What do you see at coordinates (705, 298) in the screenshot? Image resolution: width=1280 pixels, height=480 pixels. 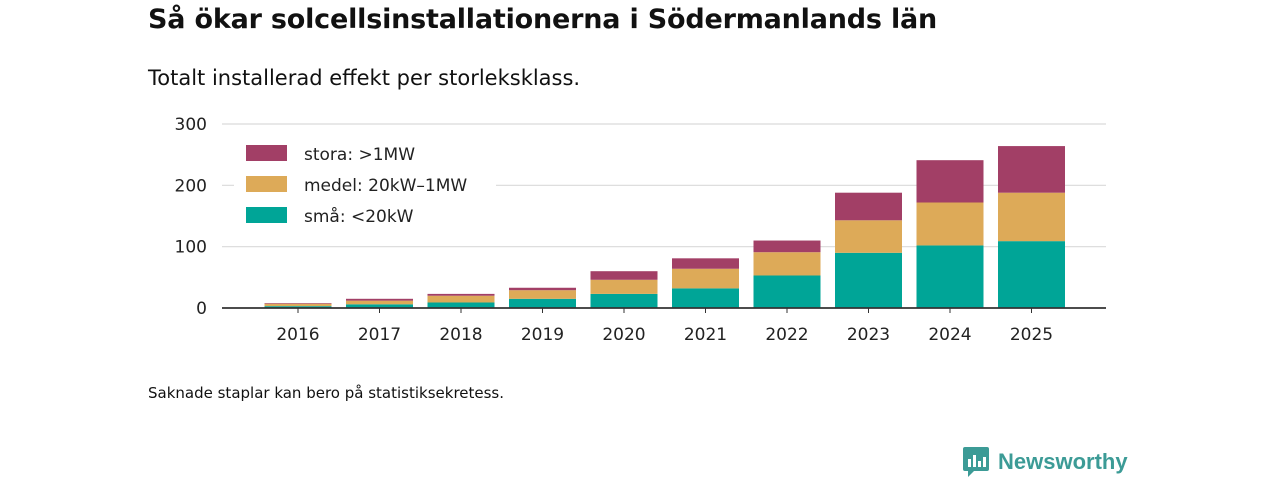 I see `bar-sma-2021` at bounding box center [705, 298].